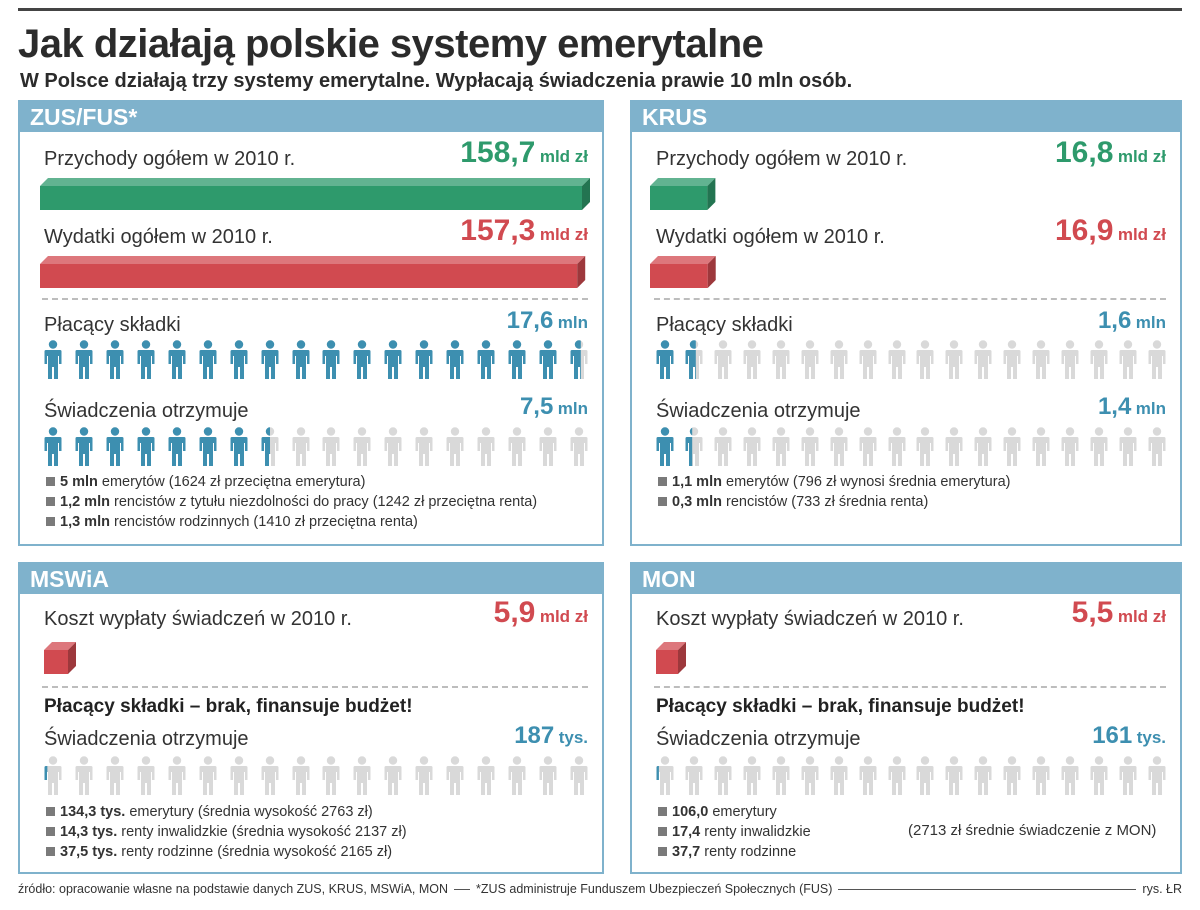 Image resolution: width=1200 pixels, height=910 pixels. Describe the element at coordinates (79, 482) in the screenshot. I see `detail-value: 5 mln` at that location.